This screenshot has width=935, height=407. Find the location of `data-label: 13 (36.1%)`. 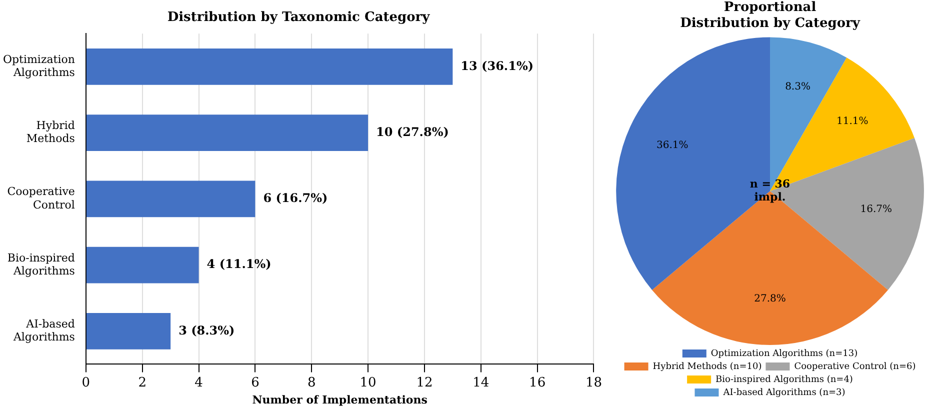

data-label: 13 (36.1%) is located at coordinates (497, 65).